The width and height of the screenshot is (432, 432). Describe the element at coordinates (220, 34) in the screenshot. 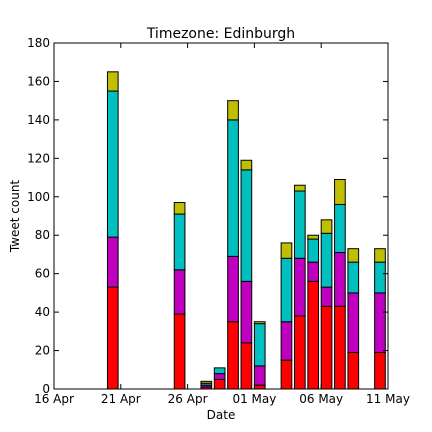

I see `chart-title: Timezone: Edinburgh` at that location.